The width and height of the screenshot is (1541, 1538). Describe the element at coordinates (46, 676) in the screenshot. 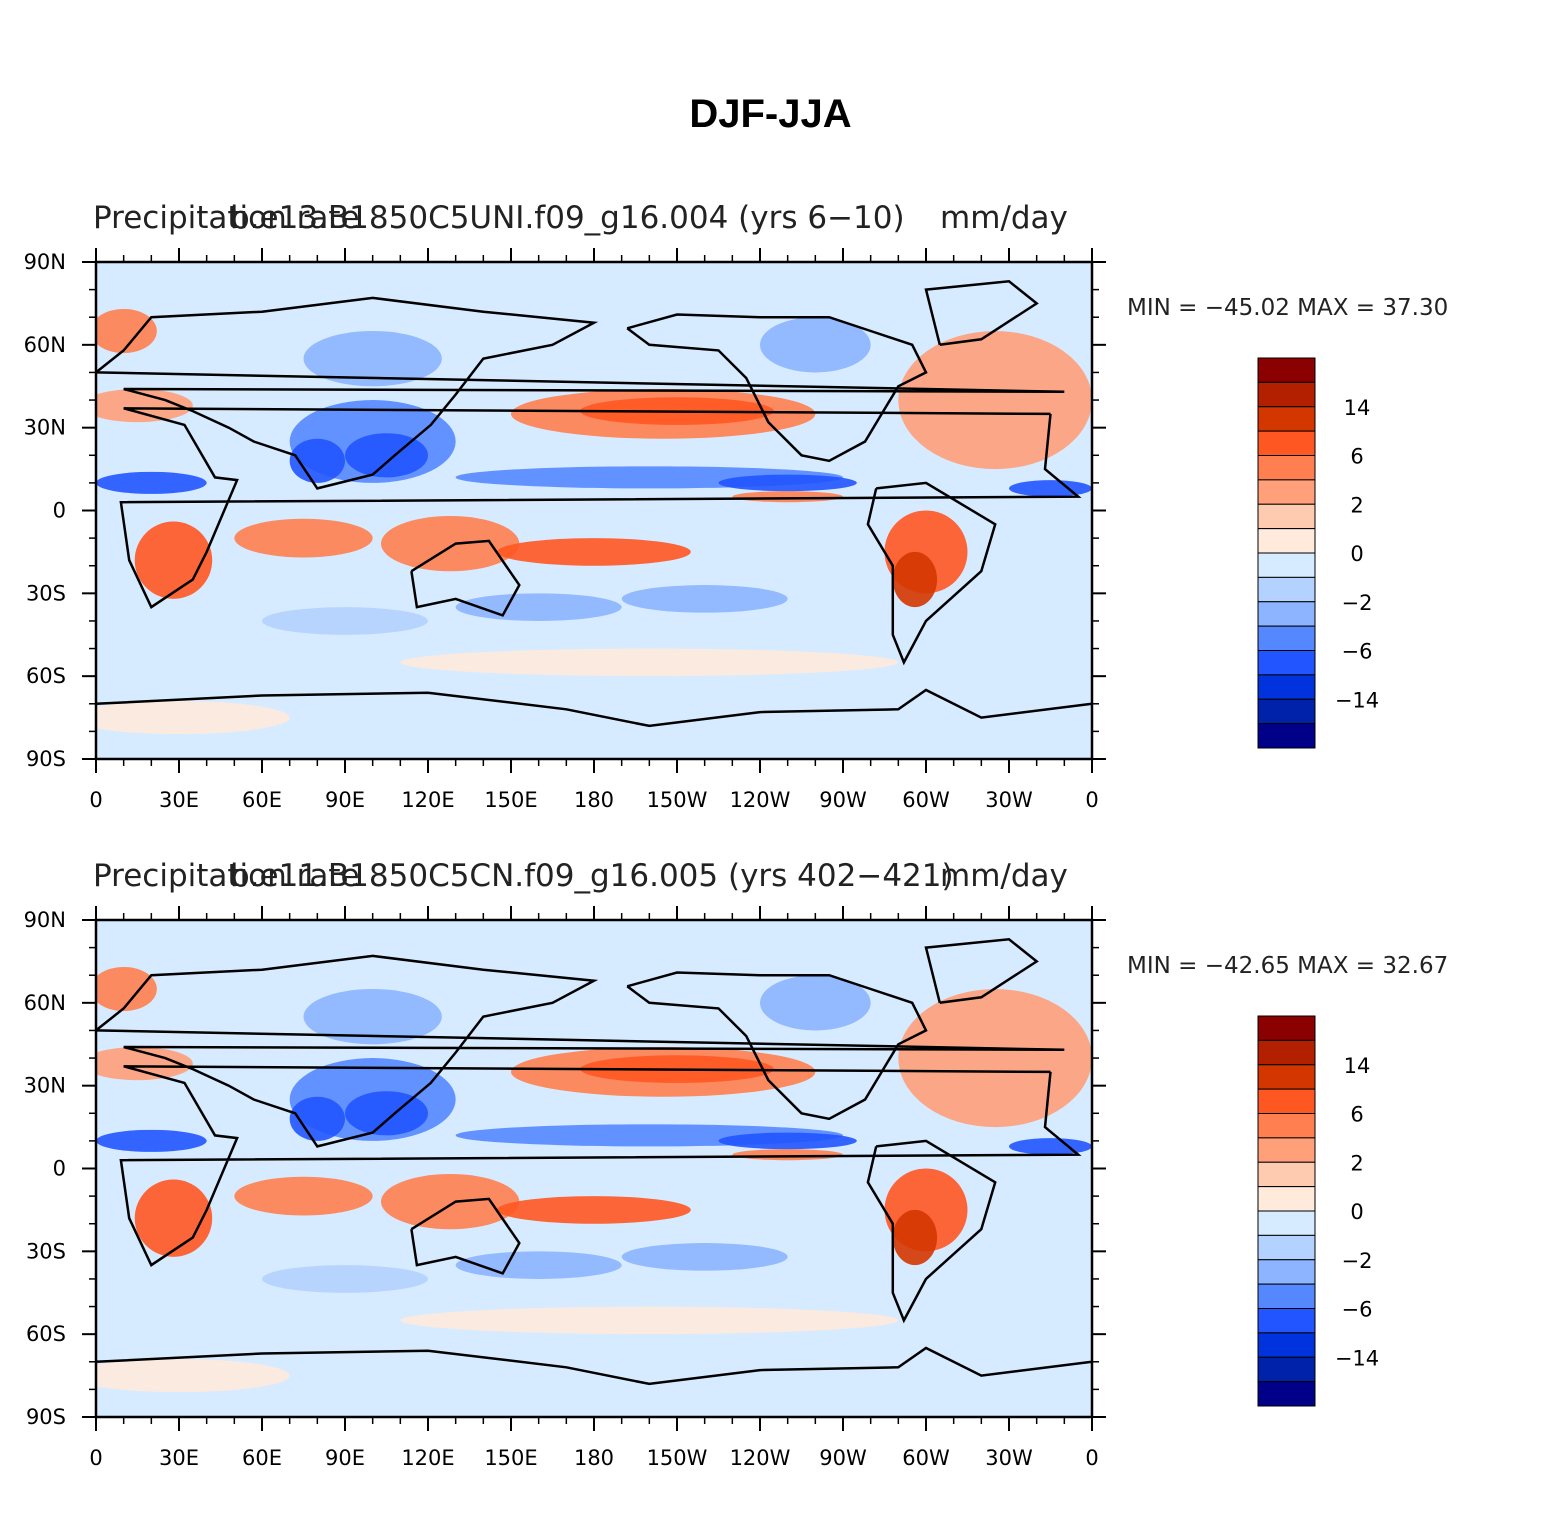

I see `y-tick-label: 60S` at that location.